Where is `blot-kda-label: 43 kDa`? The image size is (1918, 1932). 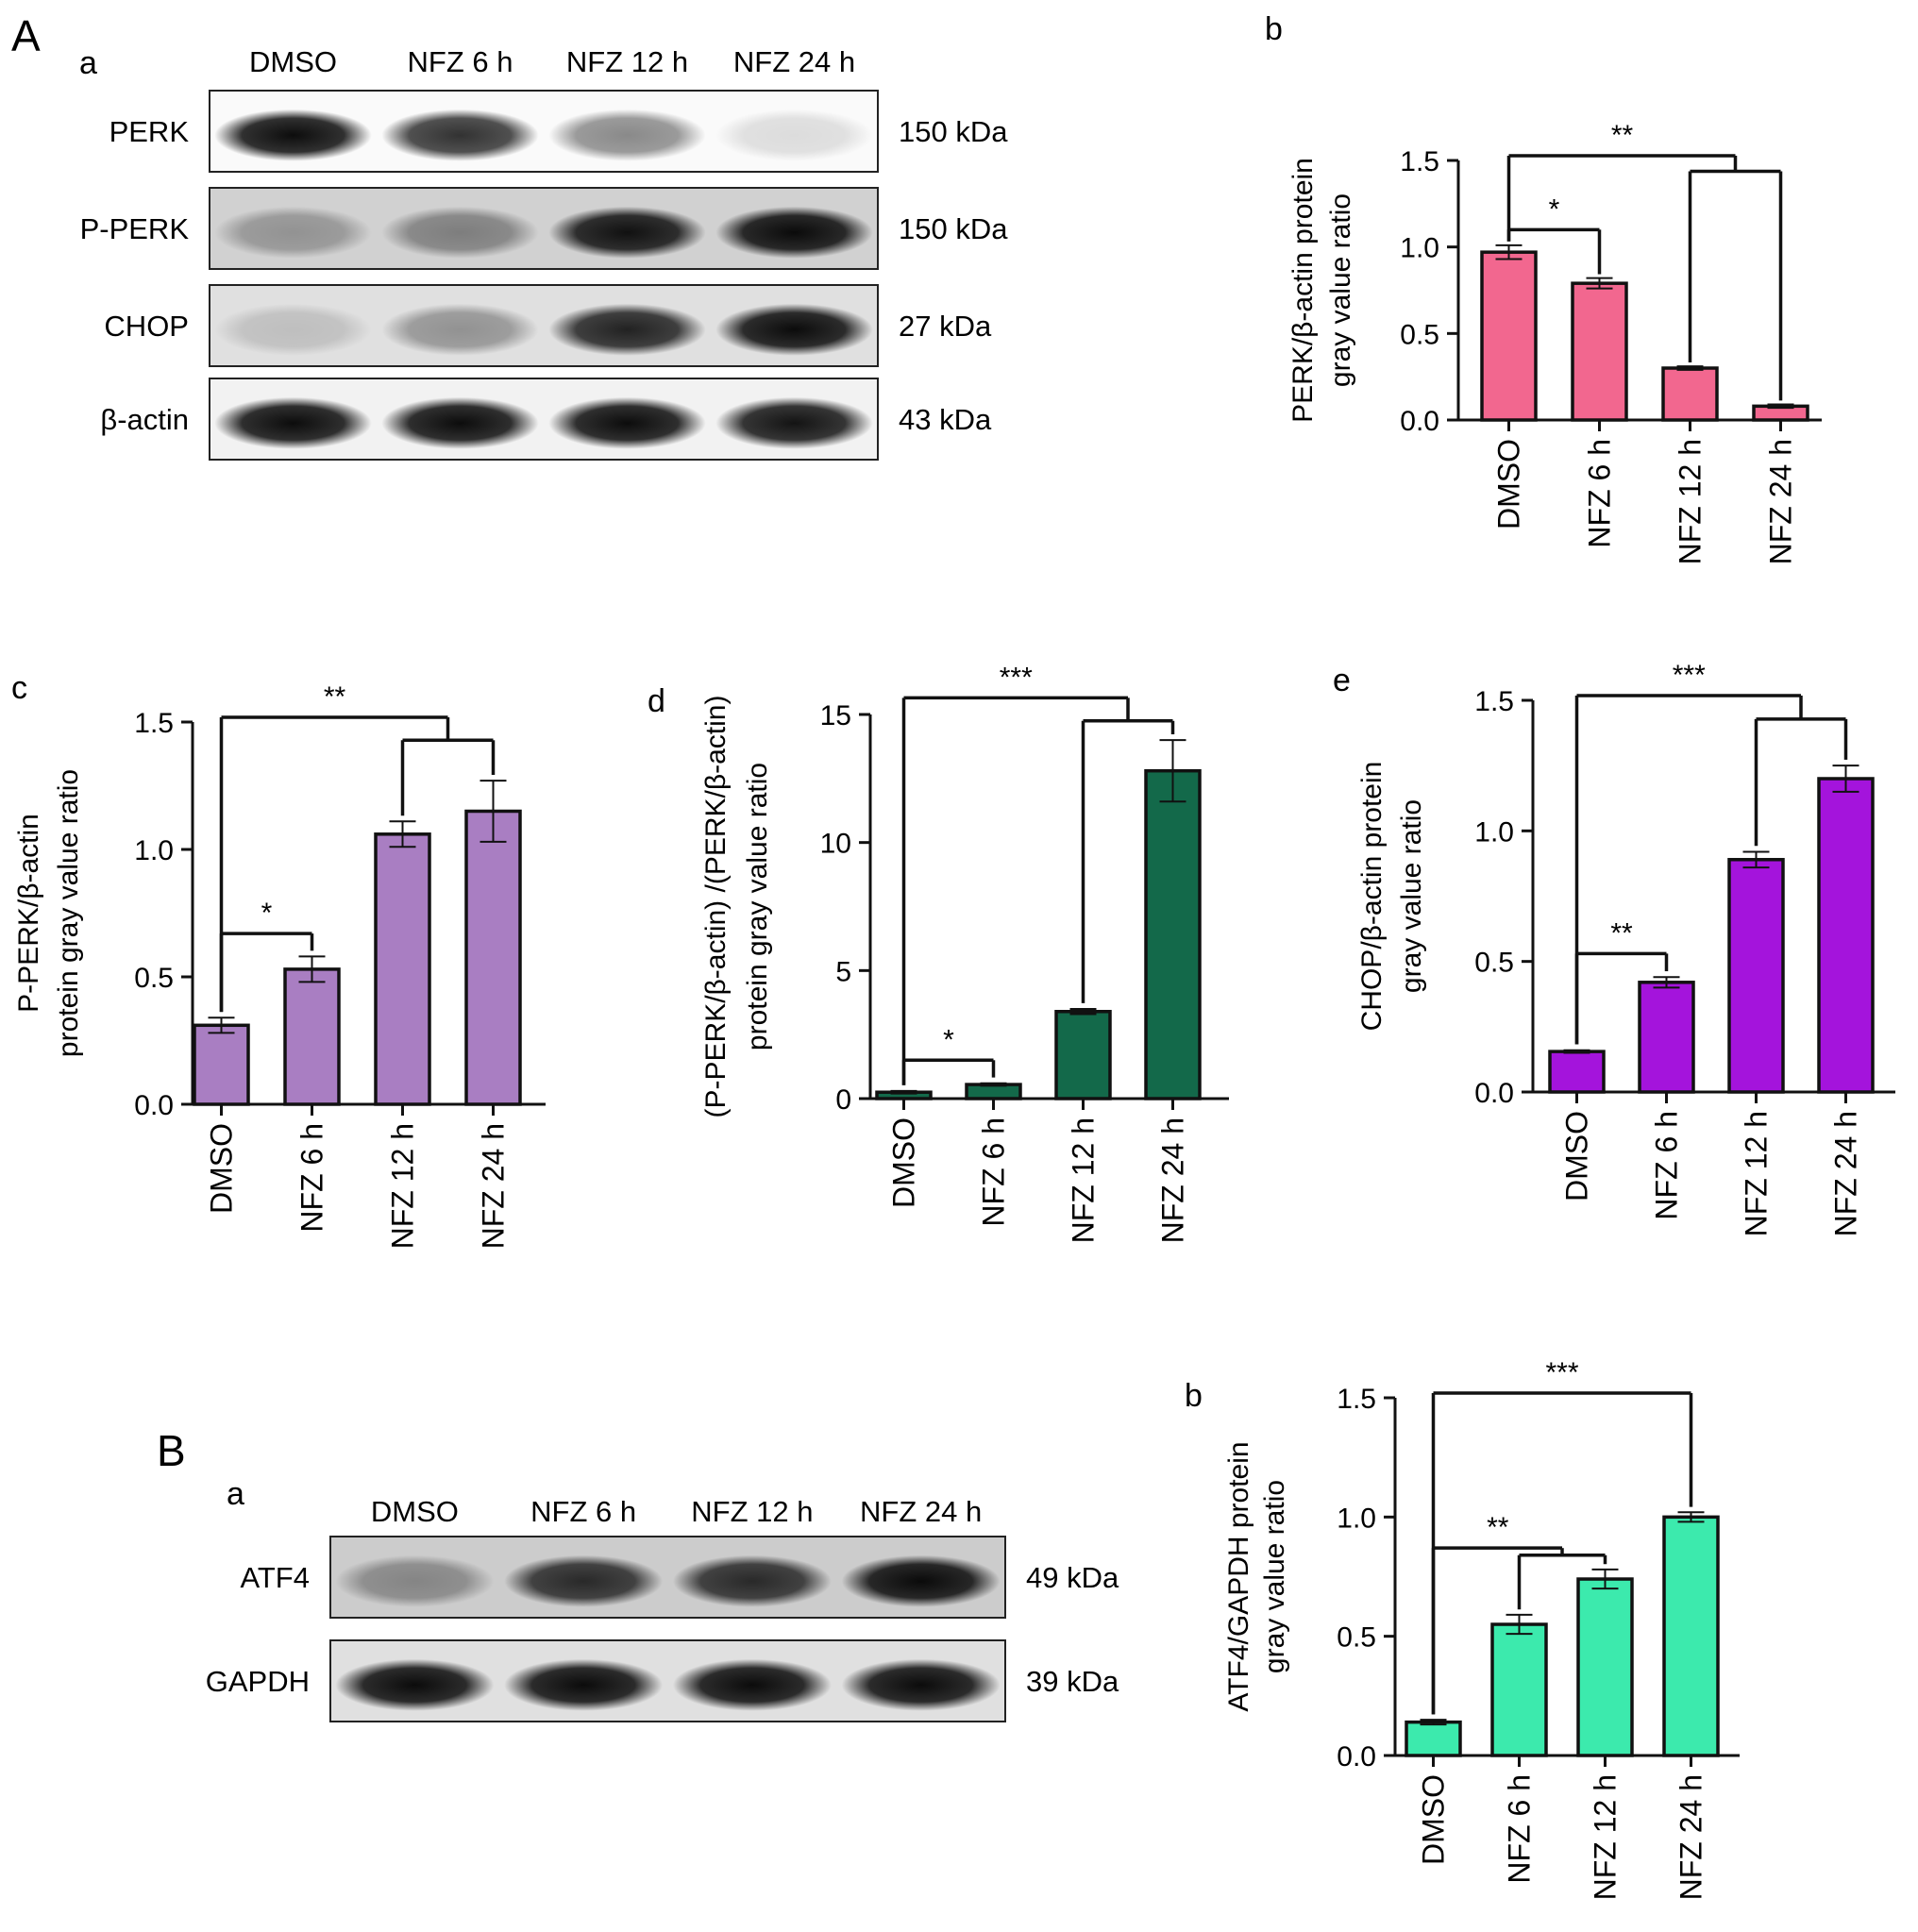
blot-kda-label: 43 kDa is located at coordinates (946, 419).